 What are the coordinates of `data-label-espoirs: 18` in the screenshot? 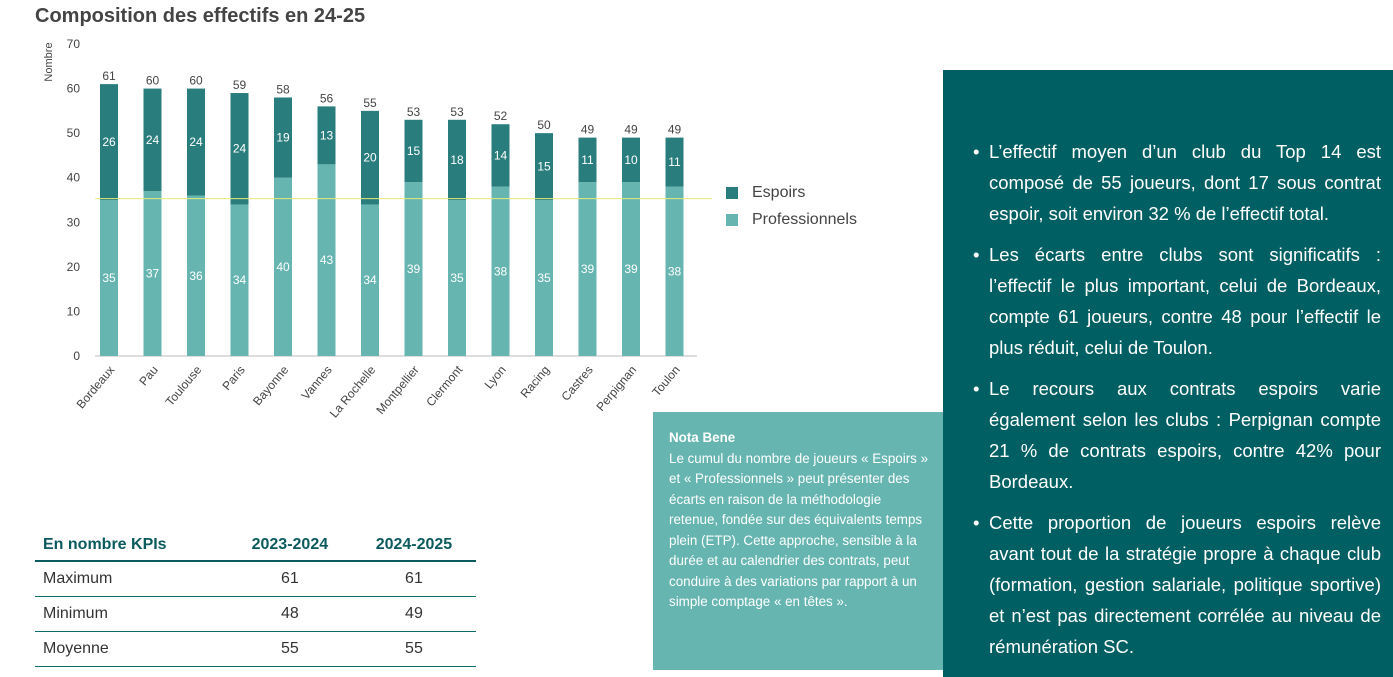 It's located at (457, 160).